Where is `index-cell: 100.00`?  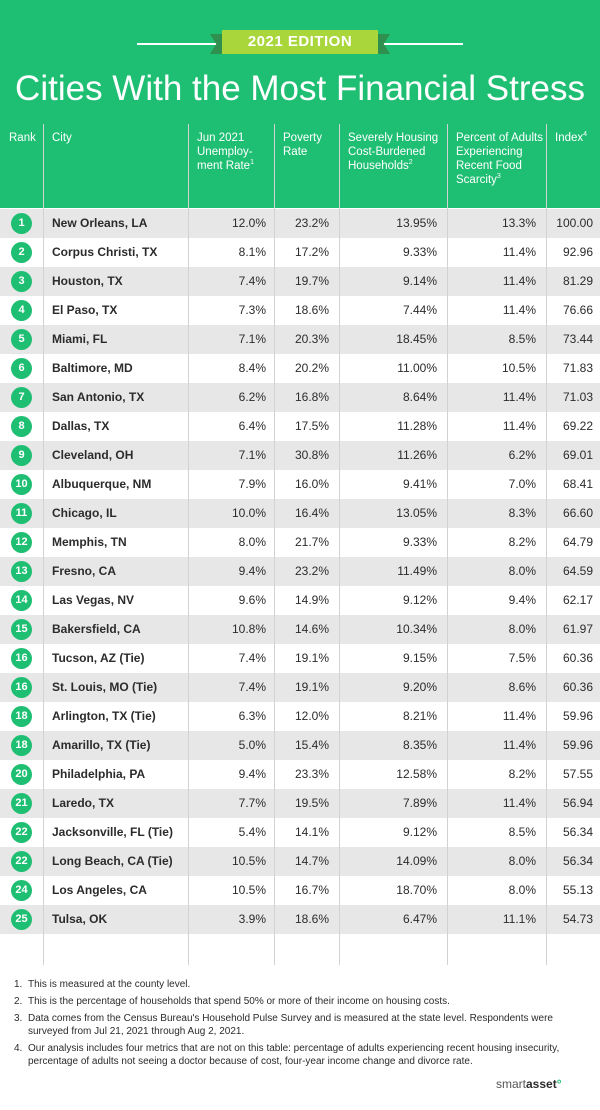
index-cell: 100.00 is located at coordinates (574, 223).